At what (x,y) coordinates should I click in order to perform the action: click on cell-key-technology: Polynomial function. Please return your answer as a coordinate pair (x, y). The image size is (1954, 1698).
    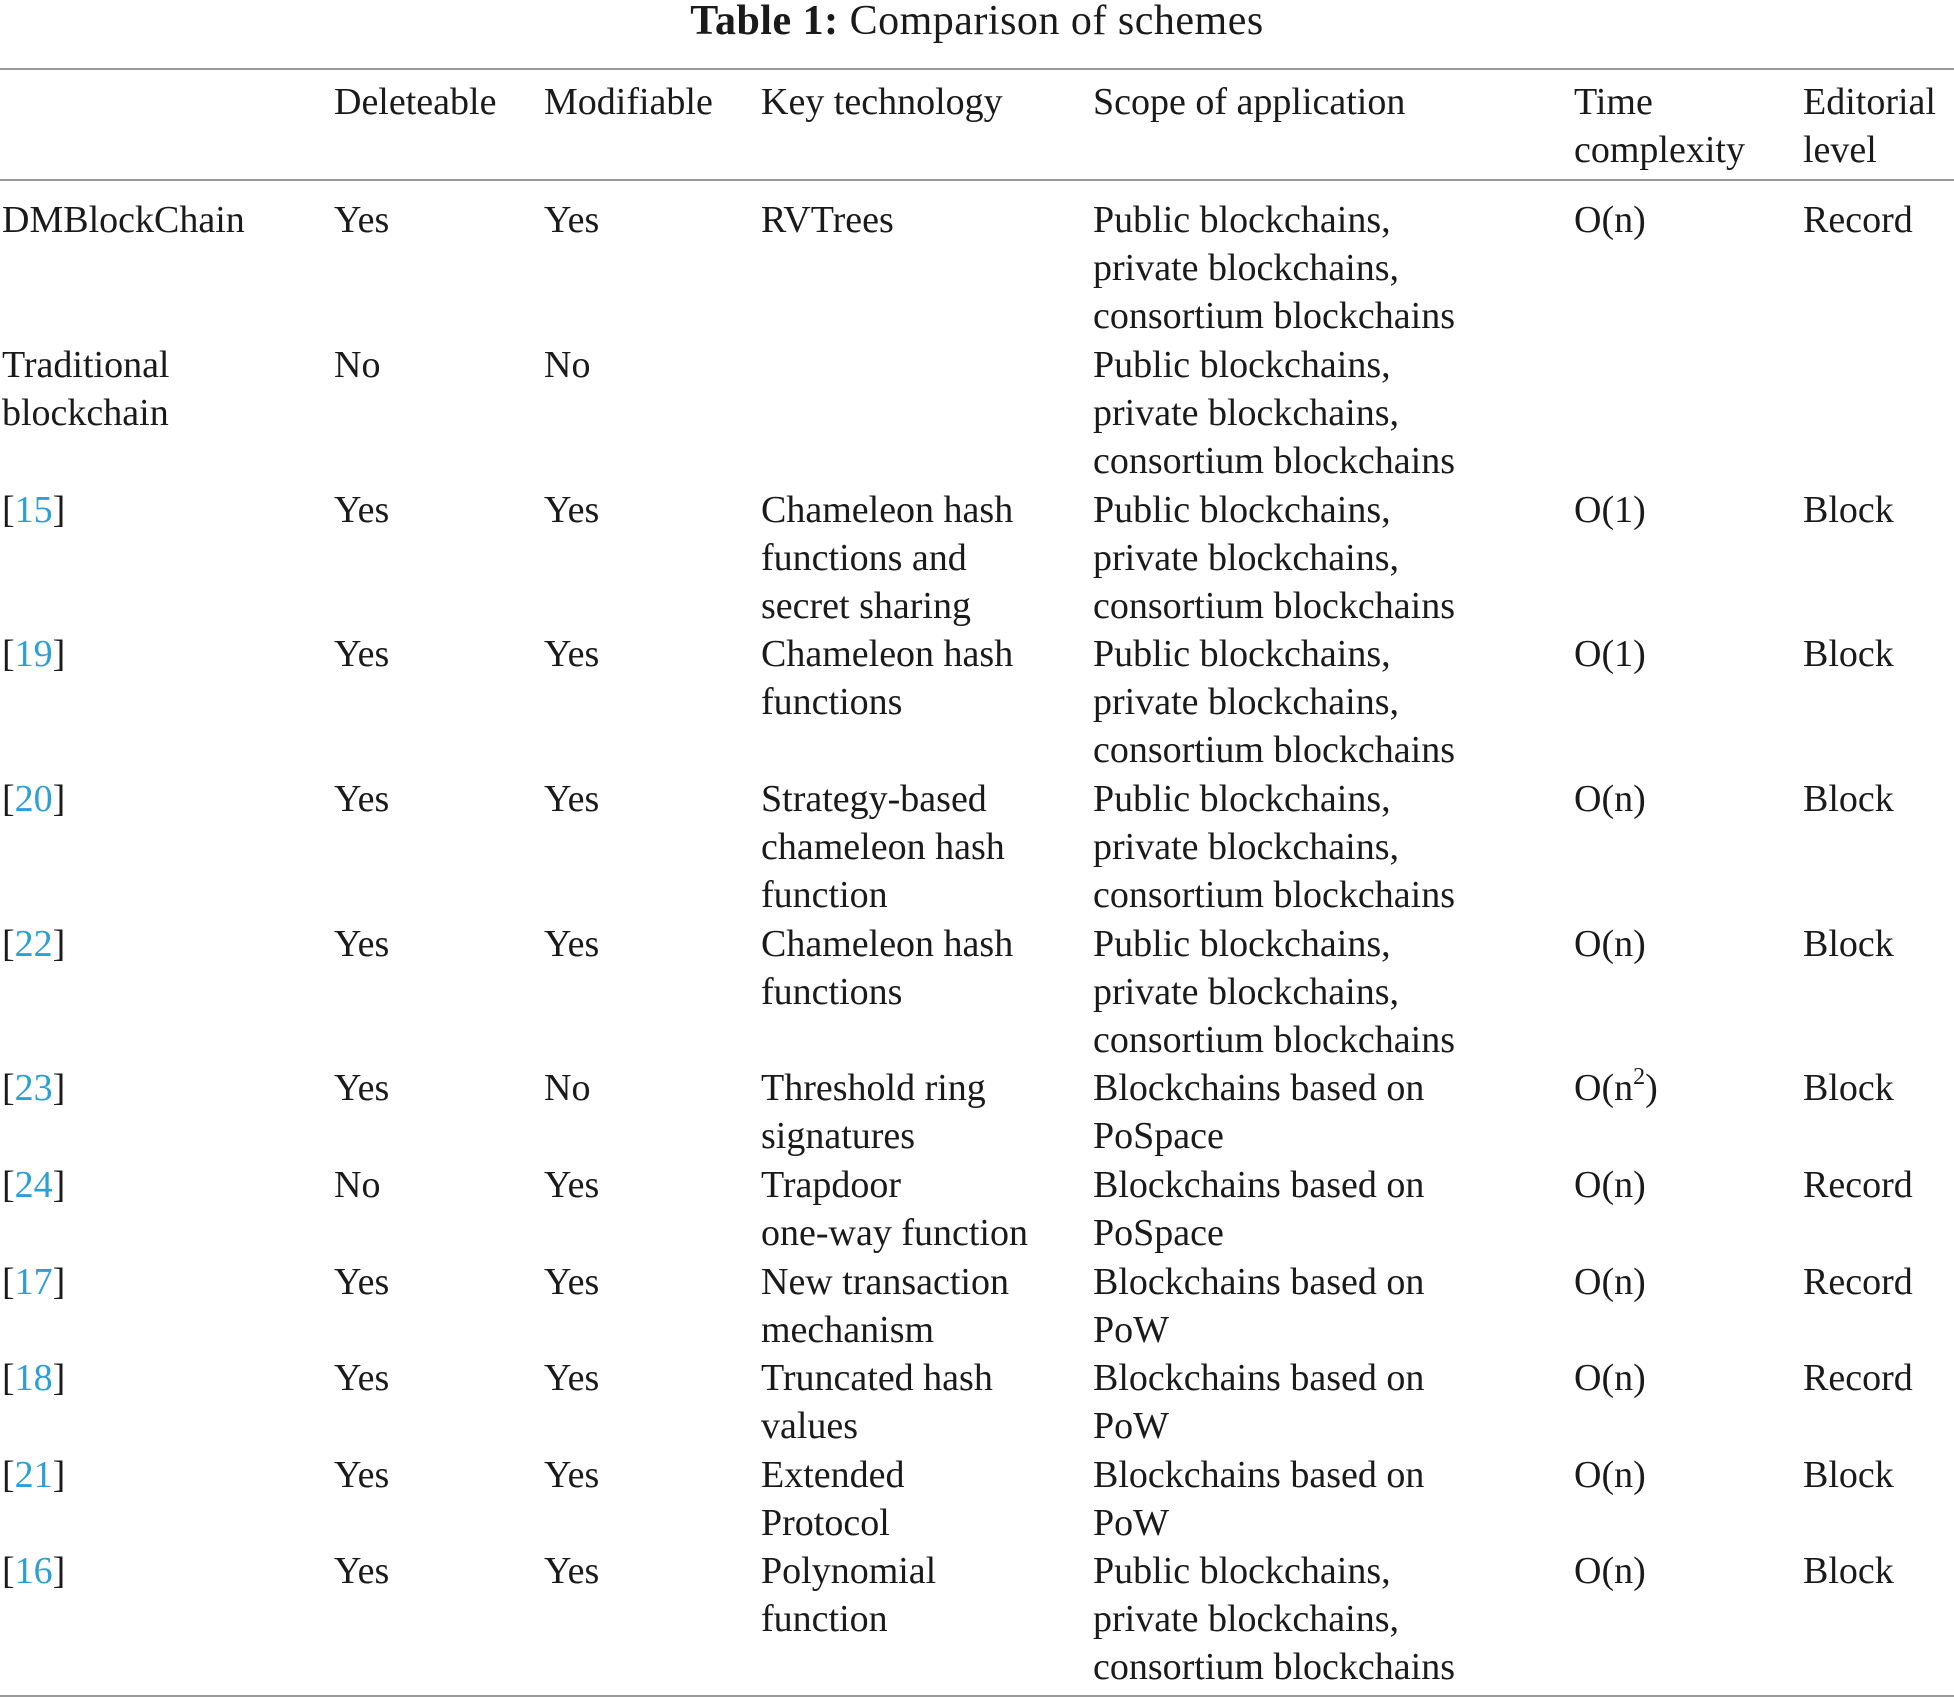
    Looking at the image, I should click on (849, 1595).